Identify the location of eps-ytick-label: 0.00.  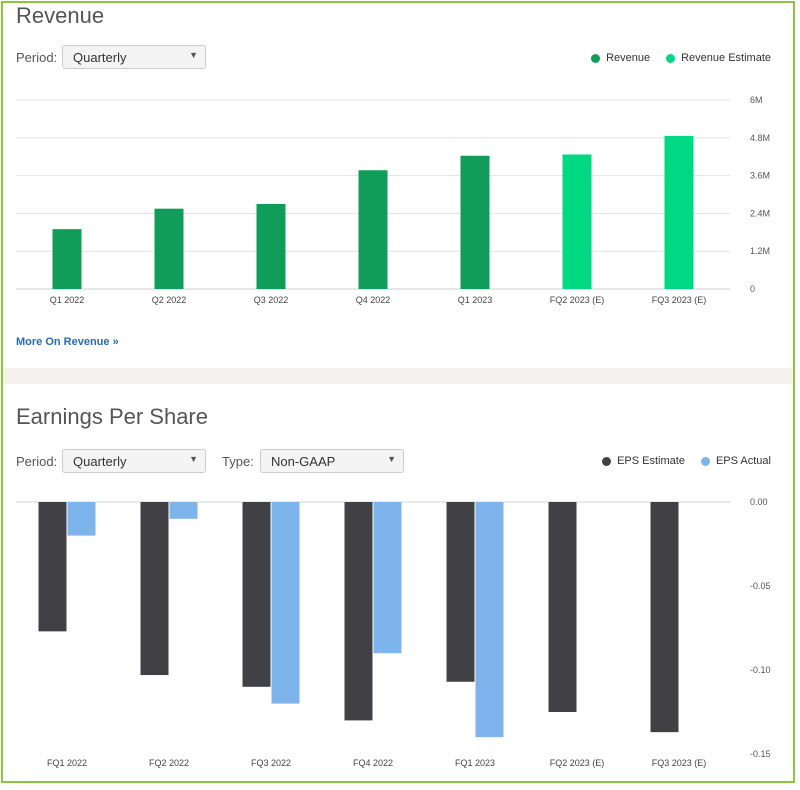
(759, 502).